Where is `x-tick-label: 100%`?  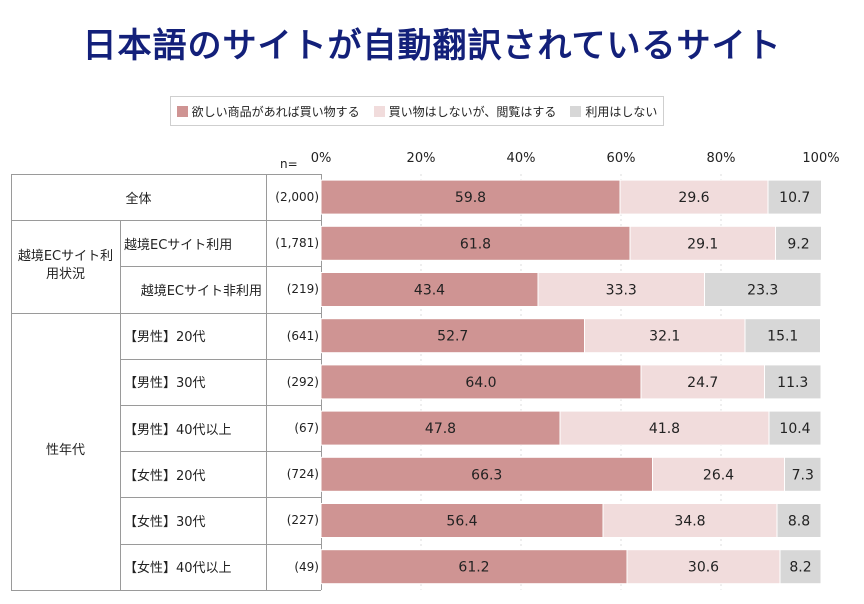 x-tick-label: 100% is located at coordinates (820, 158).